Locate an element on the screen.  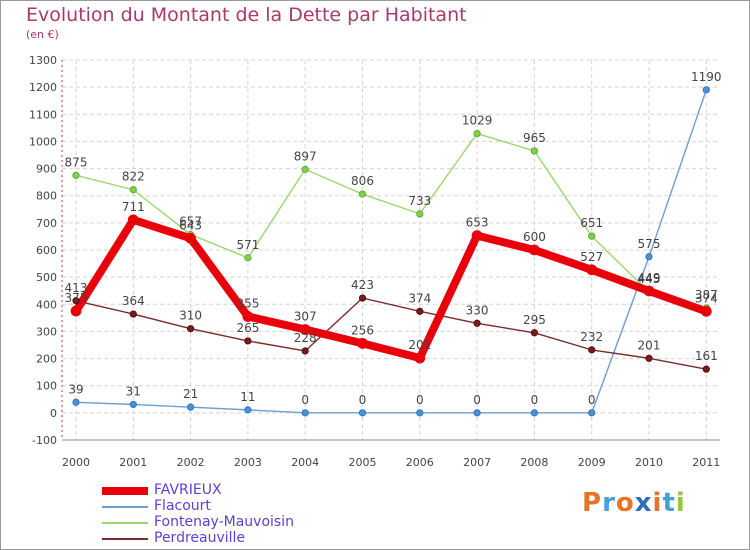
data-label: 202 is located at coordinates (419, 345).